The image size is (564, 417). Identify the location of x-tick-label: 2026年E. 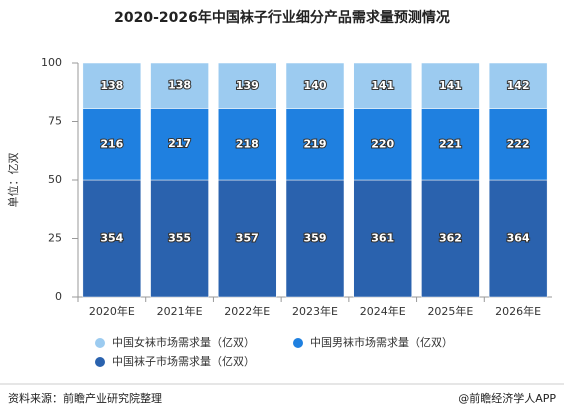
(518, 311).